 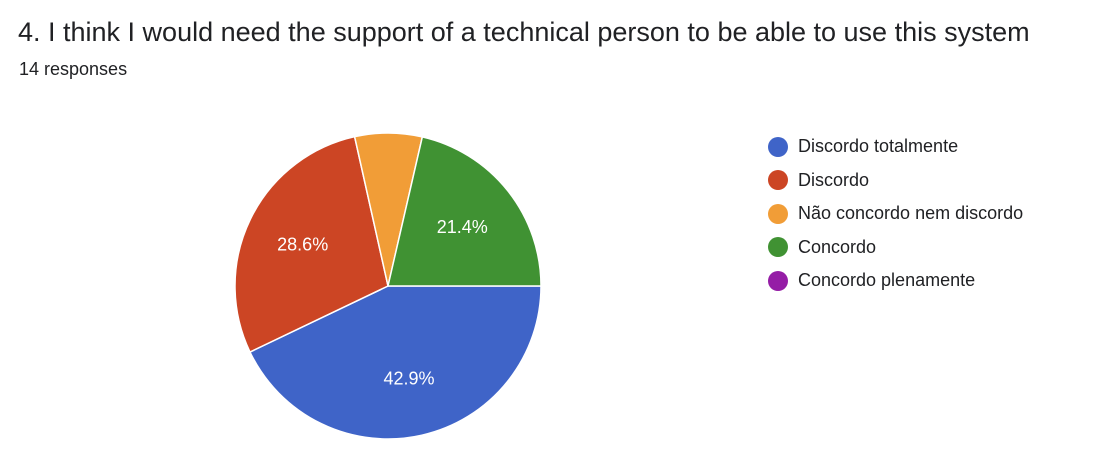 What do you see at coordinates (464, 211) in the screenshot?
I see `pie-slice-concordo` at bounding box center [464, 211].